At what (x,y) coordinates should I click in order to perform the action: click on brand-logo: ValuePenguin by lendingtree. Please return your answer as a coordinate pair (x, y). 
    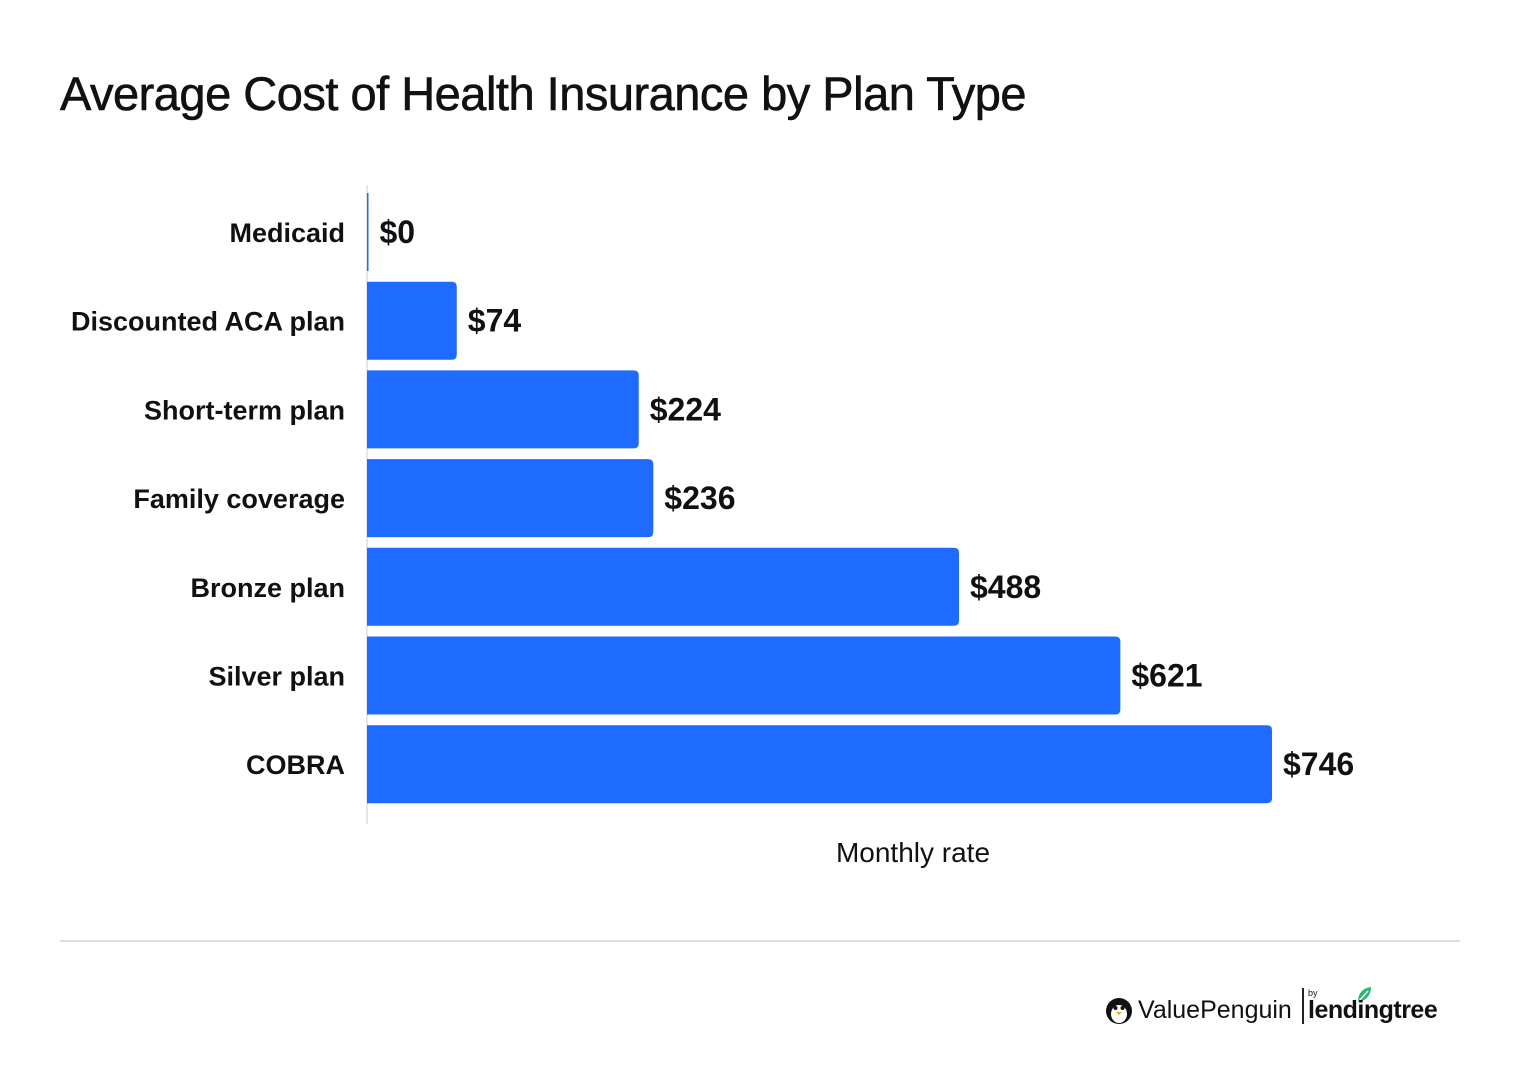
    Looking at the image, I should click on (1274, 1008).